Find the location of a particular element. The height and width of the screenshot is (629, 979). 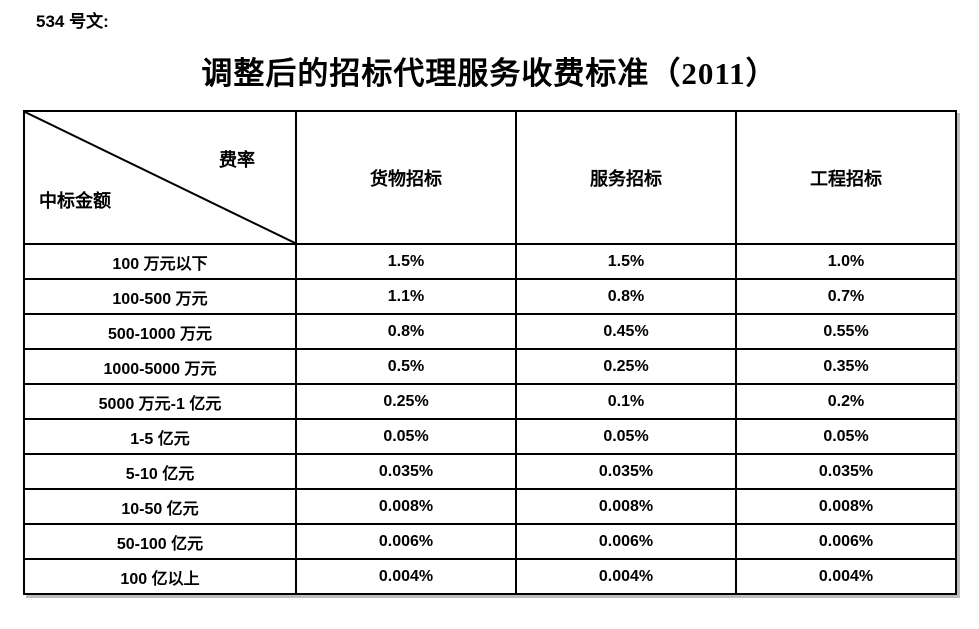

row-label: 100 亿以上 is located at coordinates (160, 576).